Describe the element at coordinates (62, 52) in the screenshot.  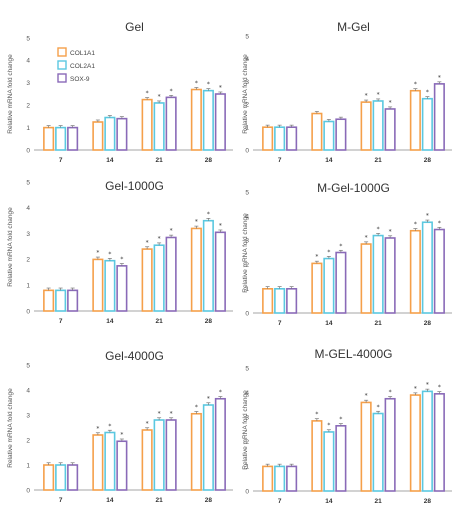
I see `legend-swatch-col1a1` at that location.